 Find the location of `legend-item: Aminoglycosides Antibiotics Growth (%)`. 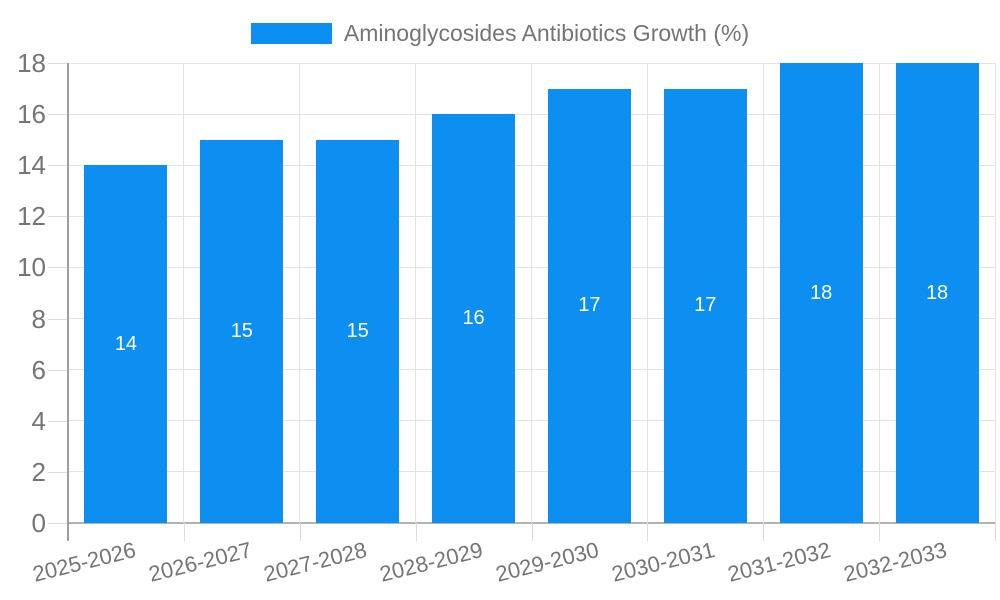

legend-item: Aminoglycosides Antibiotics Growth (%) is located at coordinates (500, 33).